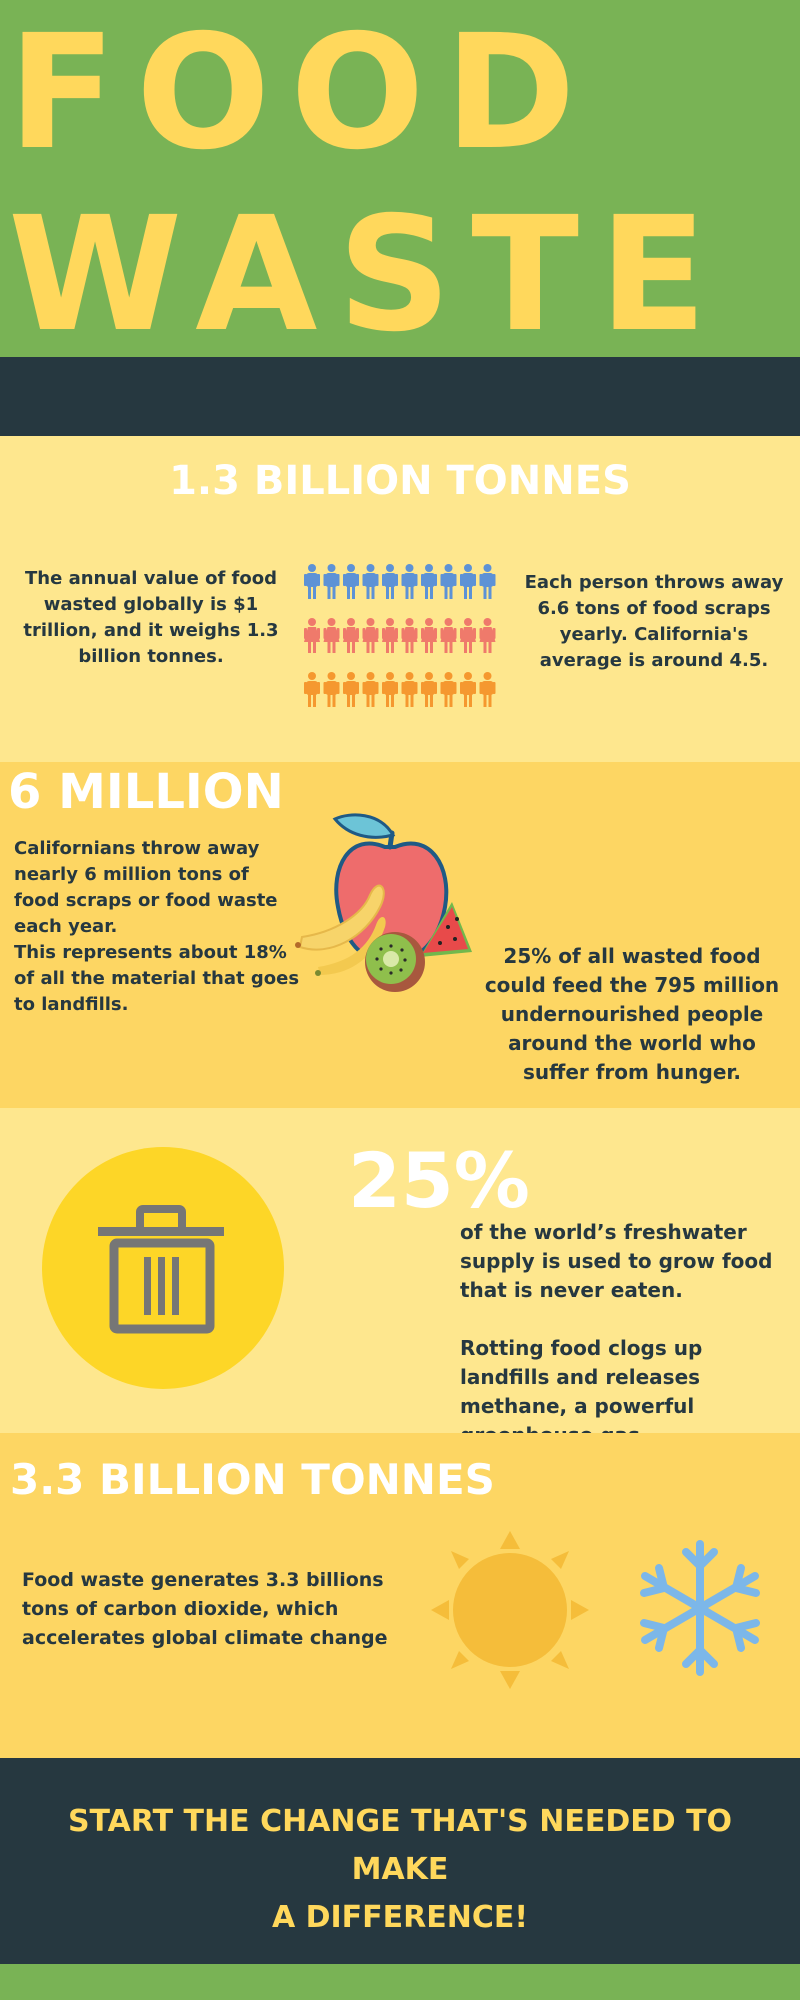 The height and width of the screenshot is (2000, 800). What do you see at coordinates (400, 481) in the screenshot?
I see `section1-heading: 1.3 BILLION TONNES` at bounding box center [400, 481].